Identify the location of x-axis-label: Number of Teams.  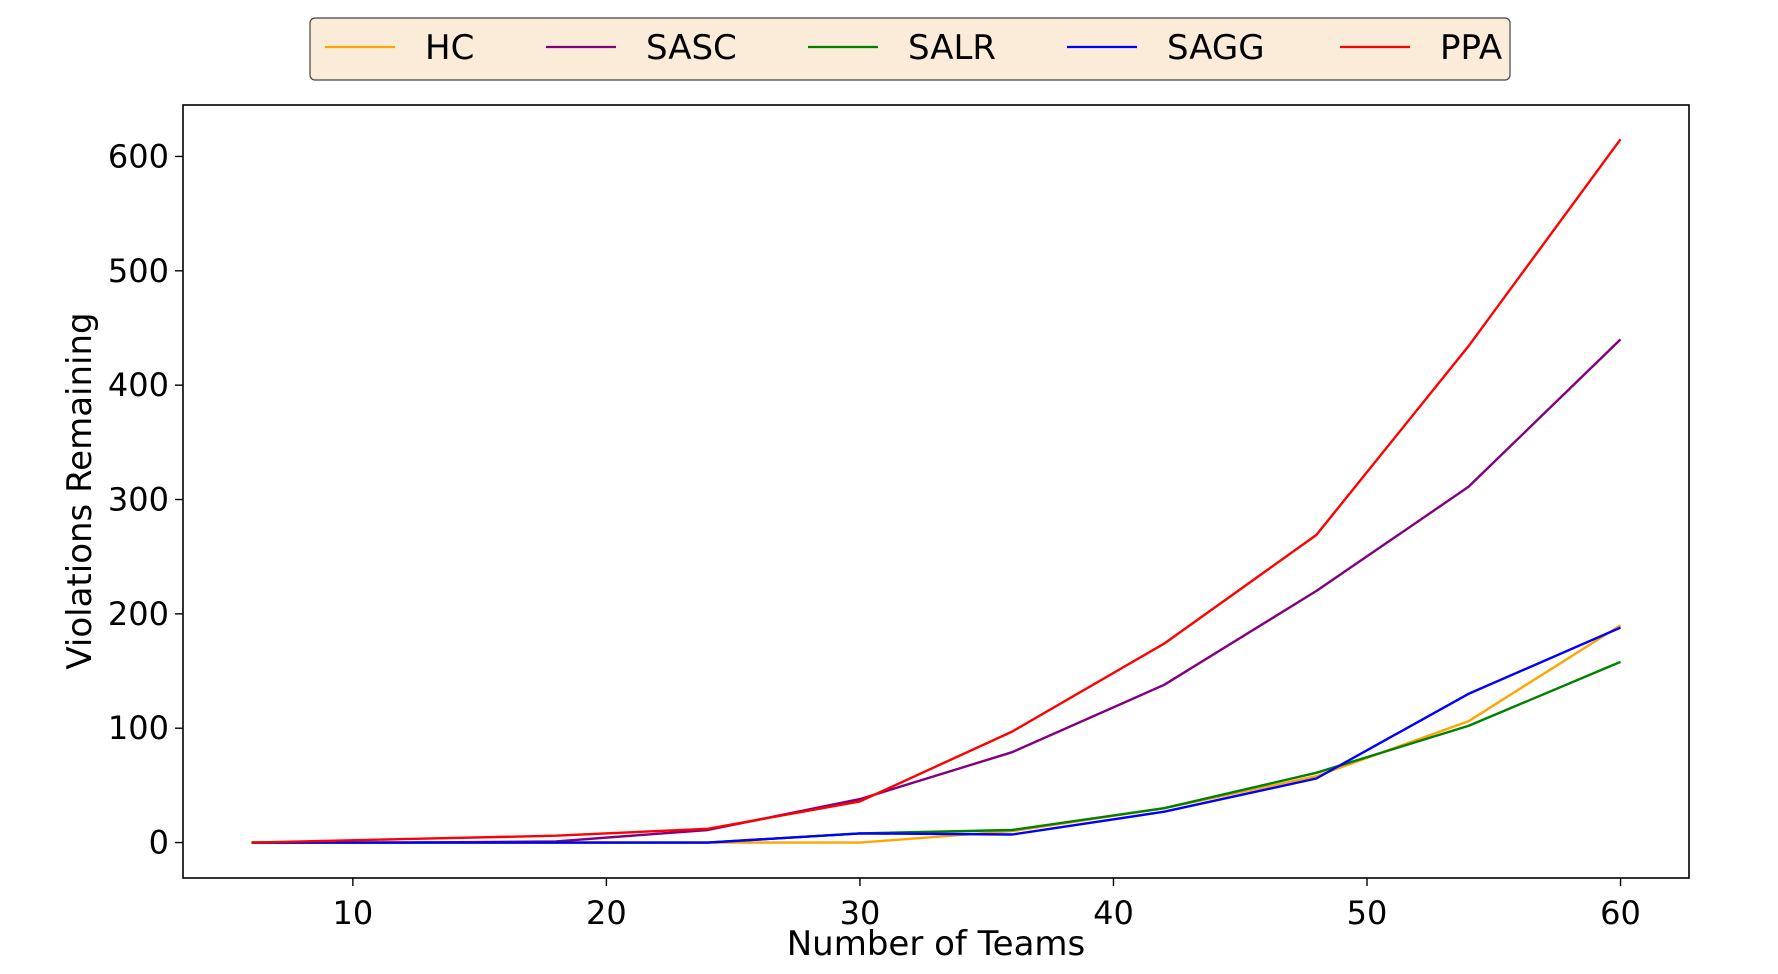
(936, 944).